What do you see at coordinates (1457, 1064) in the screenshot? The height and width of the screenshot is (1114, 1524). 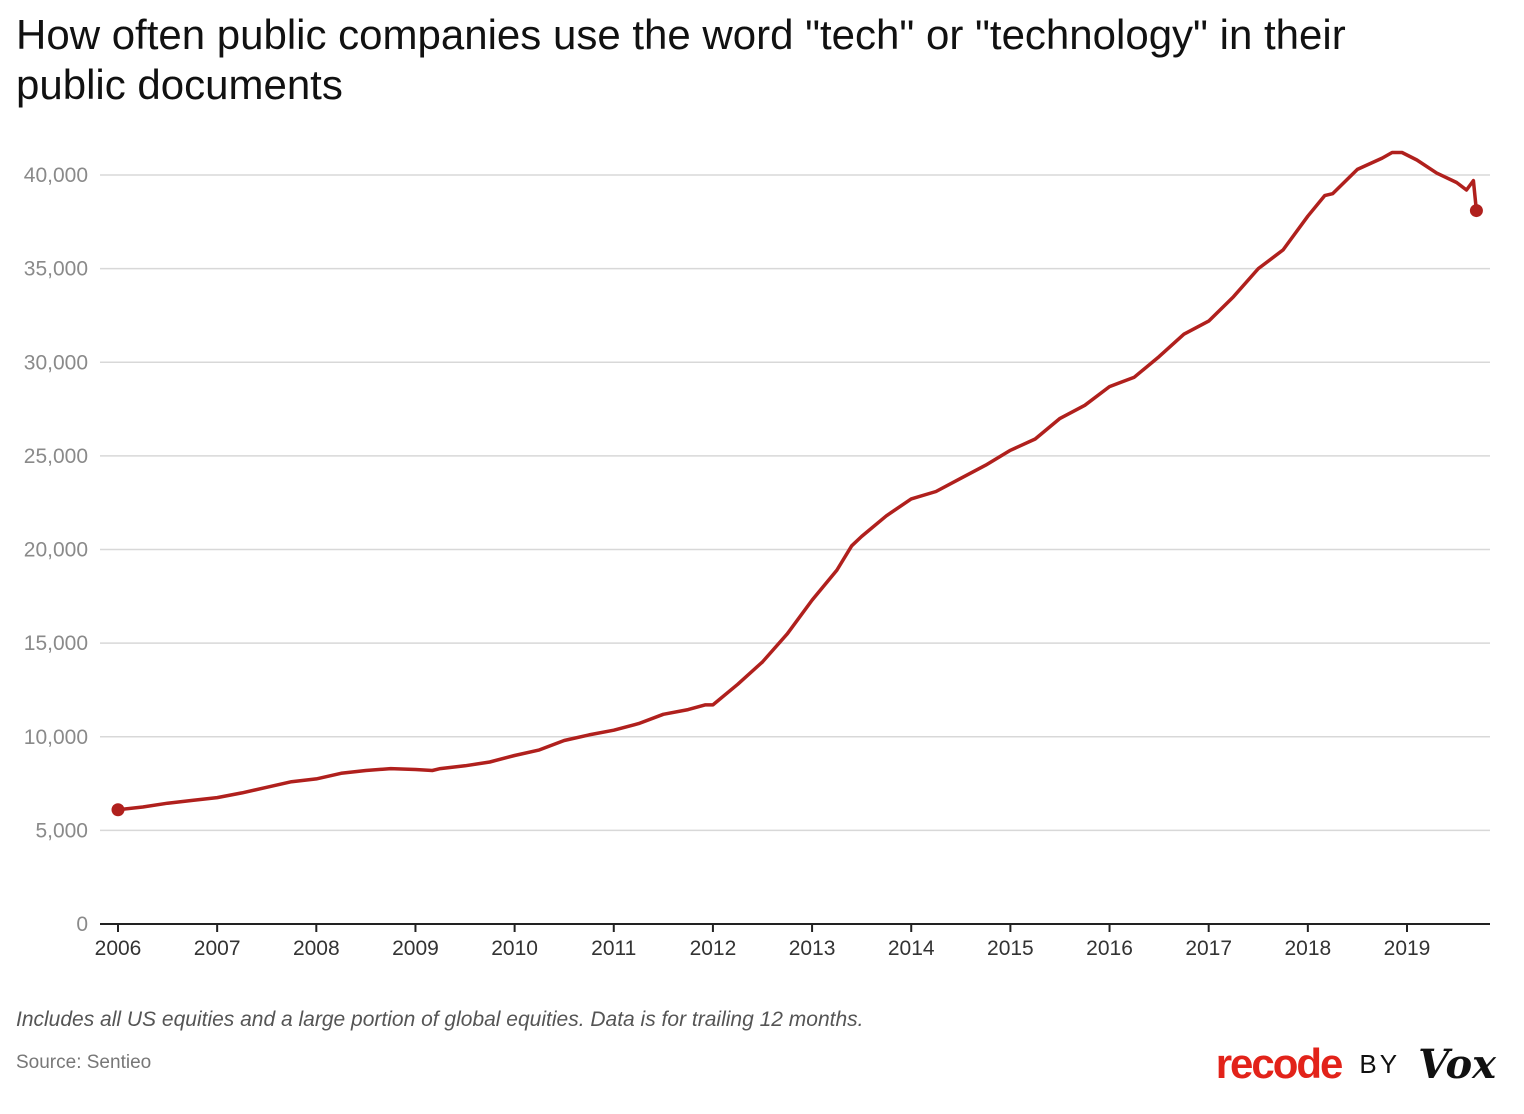 I see `vox-logo: Vox` at bounding box center [1457, 1064].